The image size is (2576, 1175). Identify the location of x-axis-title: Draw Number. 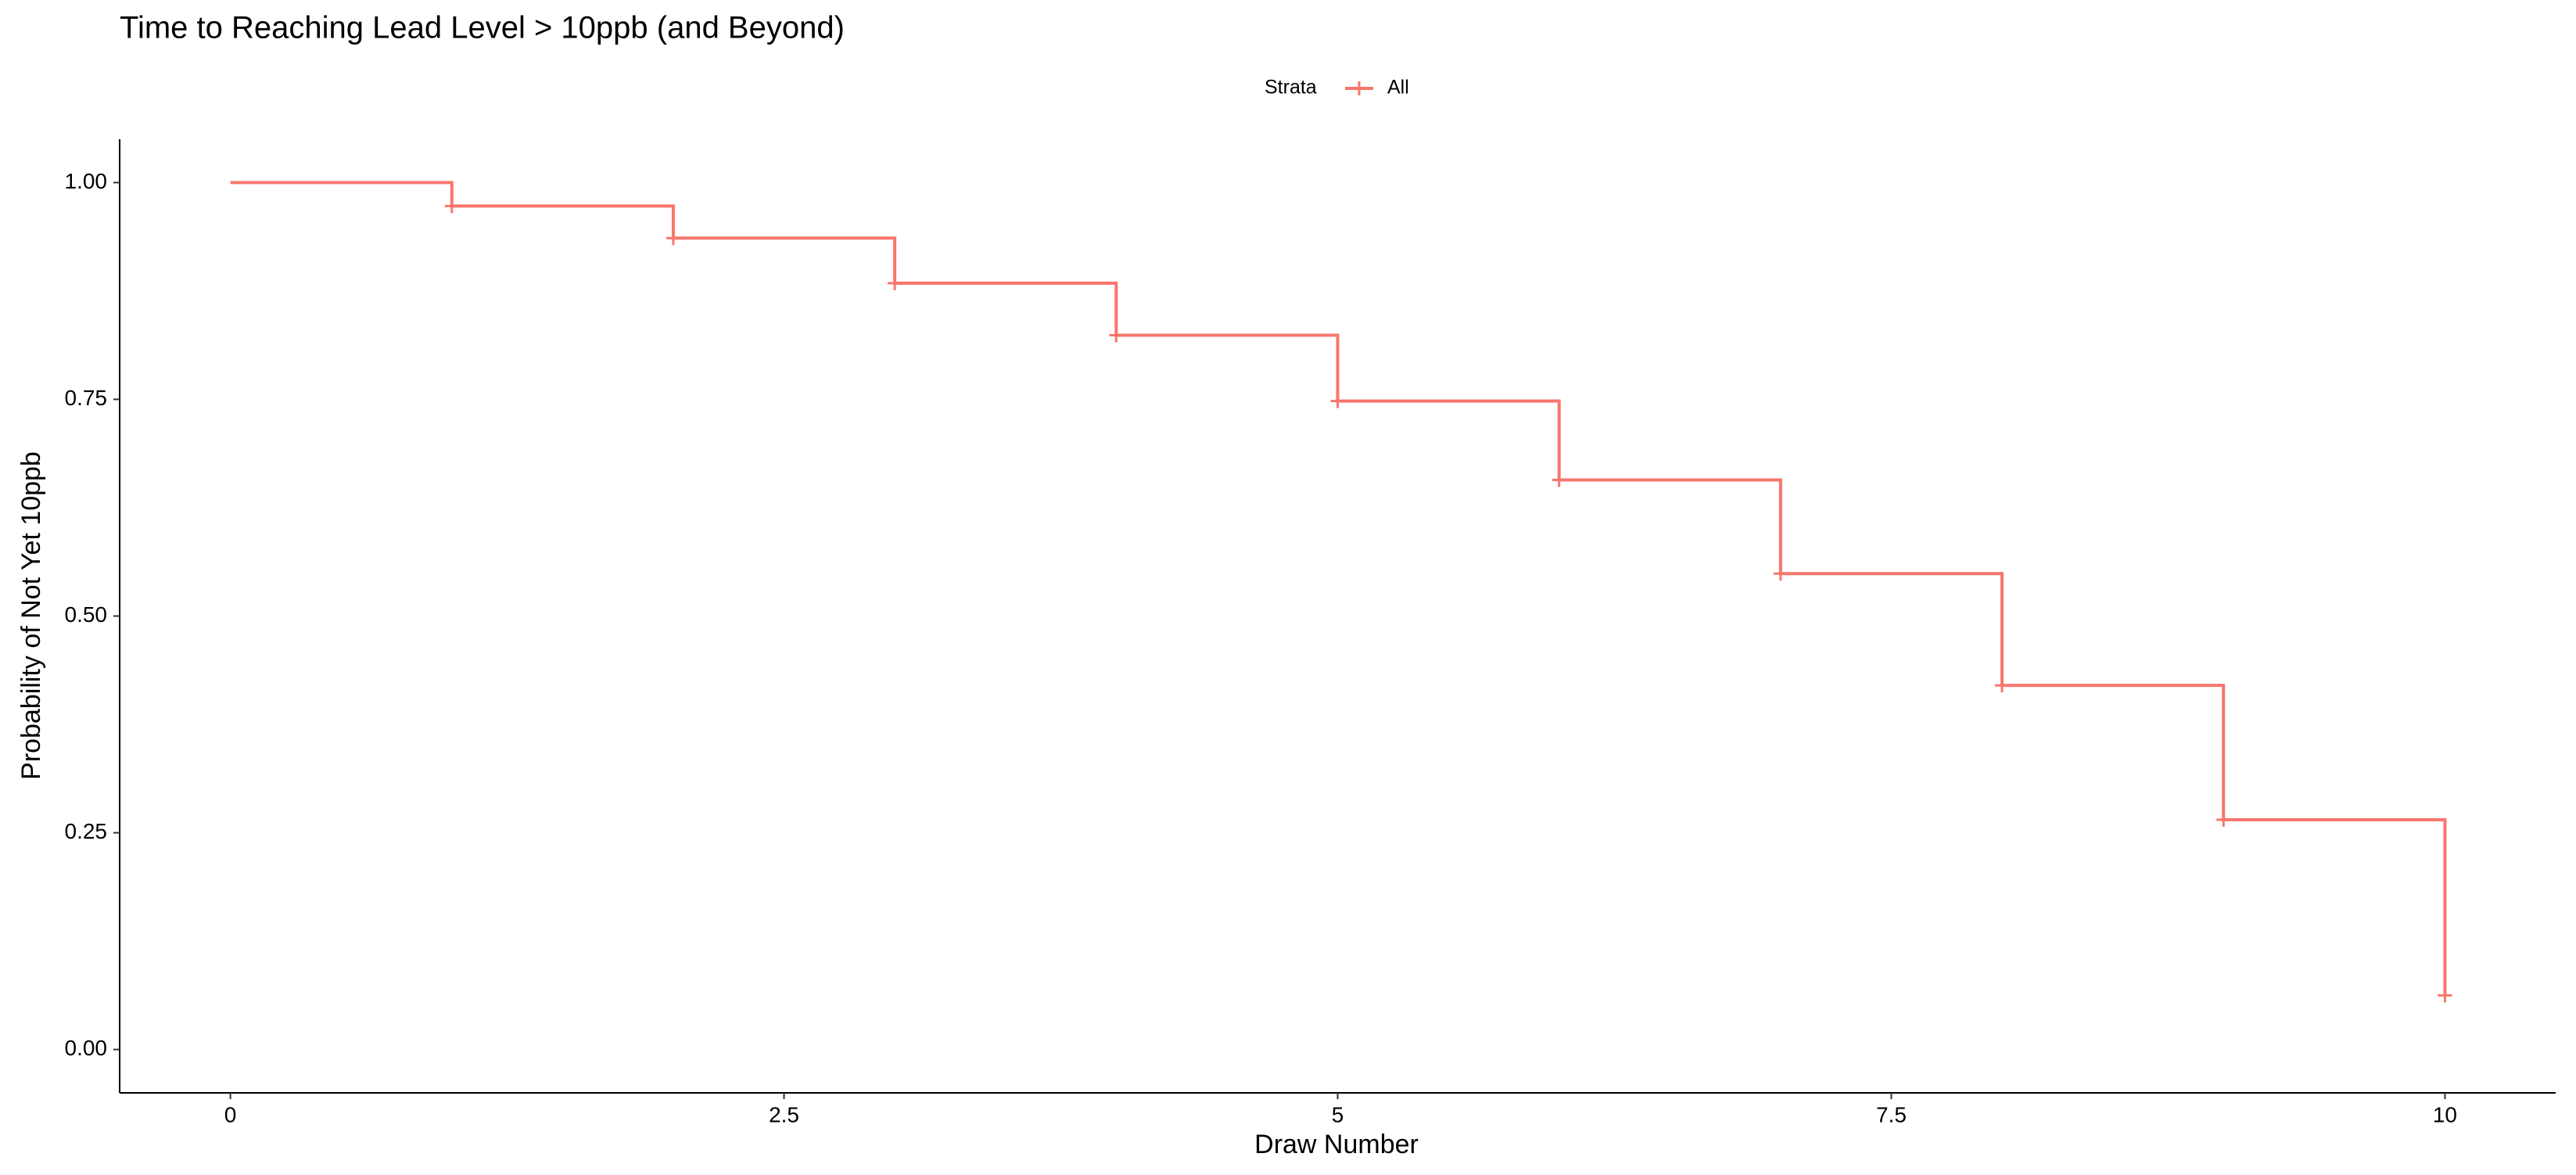
(1336, 1144).